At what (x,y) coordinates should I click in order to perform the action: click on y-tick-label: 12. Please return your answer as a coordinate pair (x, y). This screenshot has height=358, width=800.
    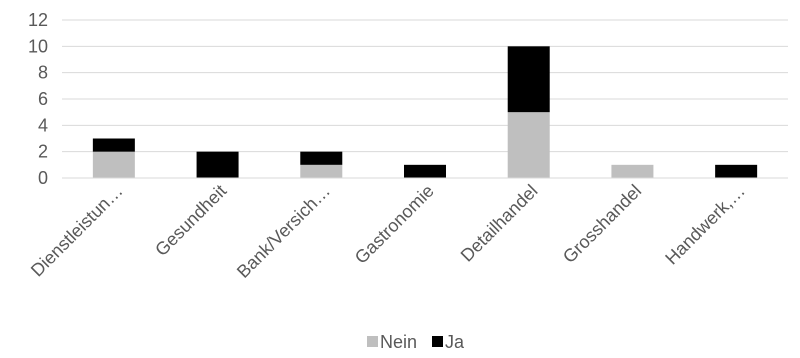
    Looking at the image, I should click on (38, 20).